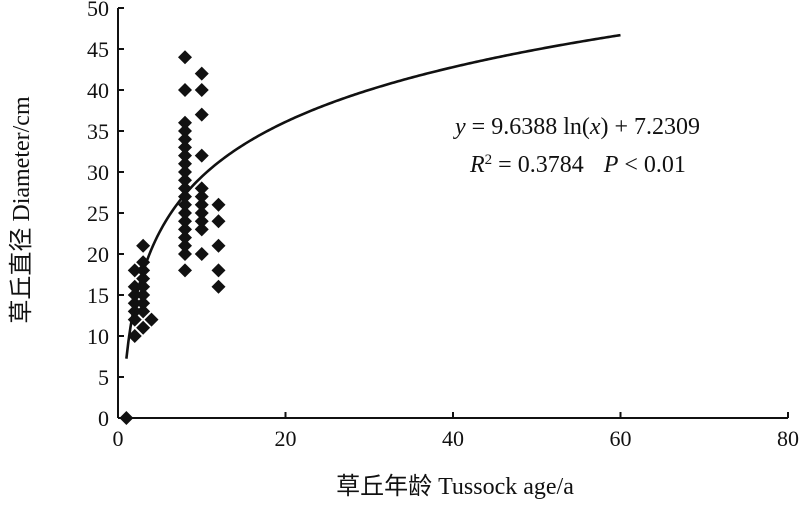 The image size is (800, 505). What do you see at coordinates (98, 295) in the screenshot?
I see `y-tick-label: 15` at bounding box center [98, 295].